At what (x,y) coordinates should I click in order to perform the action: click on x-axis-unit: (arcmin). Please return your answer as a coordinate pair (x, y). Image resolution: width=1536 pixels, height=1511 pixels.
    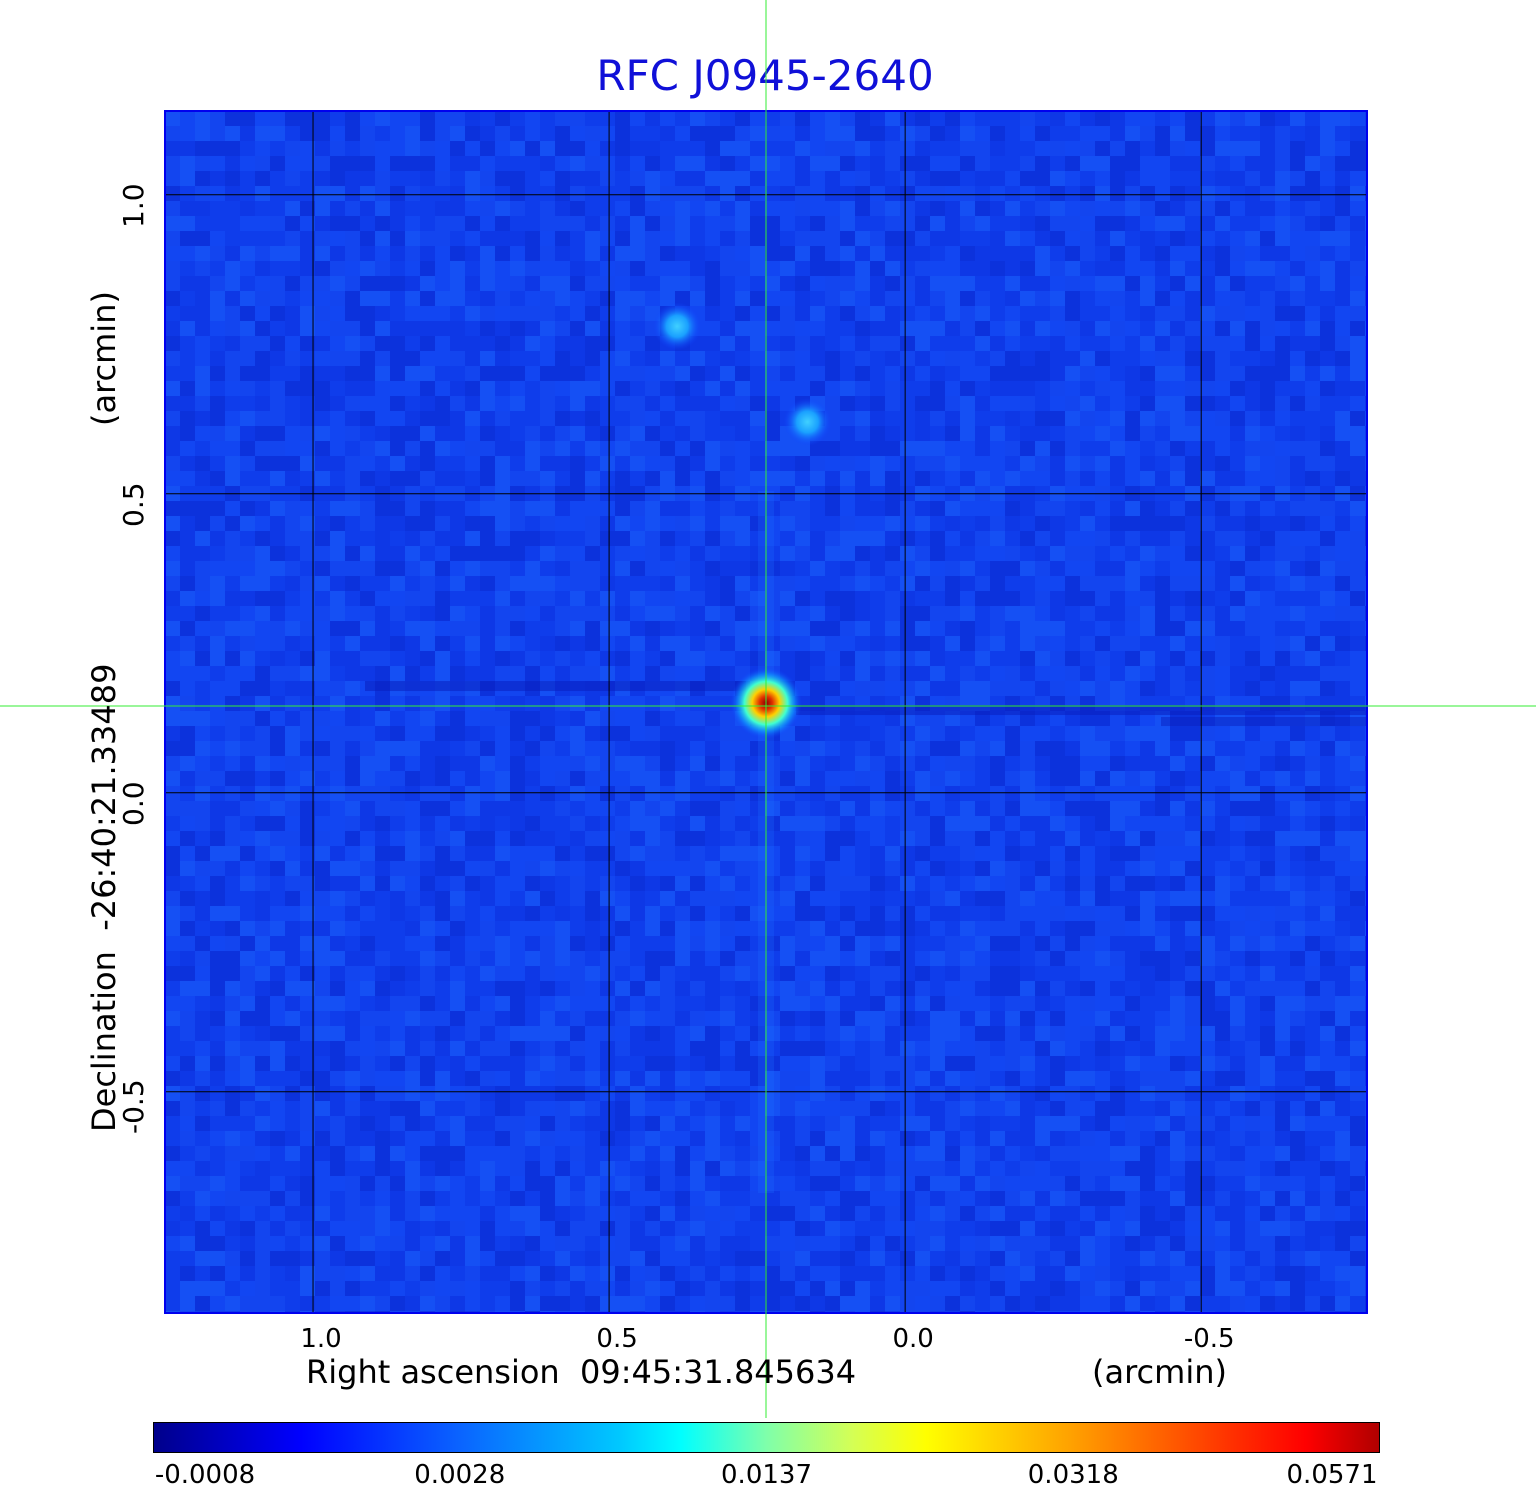
    Looking at the image, I should click on (1159, 1372).